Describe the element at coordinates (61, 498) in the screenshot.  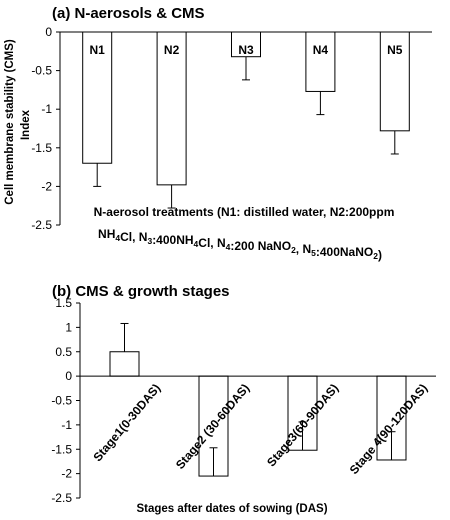
I see `chart-b-y-tick-label: -2.5` at that location.